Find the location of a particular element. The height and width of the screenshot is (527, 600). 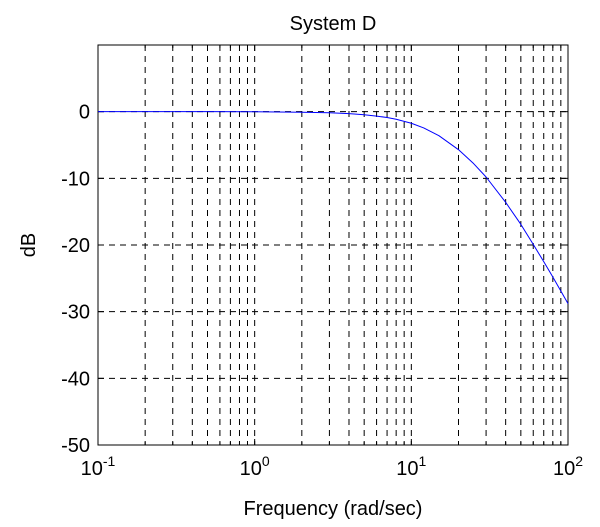

y-tick-label: -50 is located at coordinates (75, 446).